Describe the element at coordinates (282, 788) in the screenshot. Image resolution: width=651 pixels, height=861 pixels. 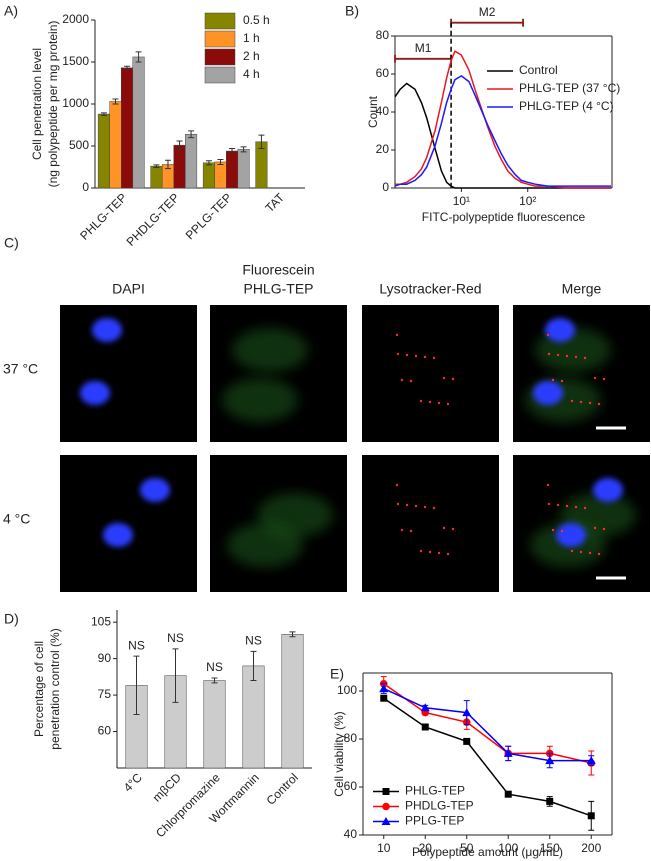
I see `x-tick-label: Control` at that location.